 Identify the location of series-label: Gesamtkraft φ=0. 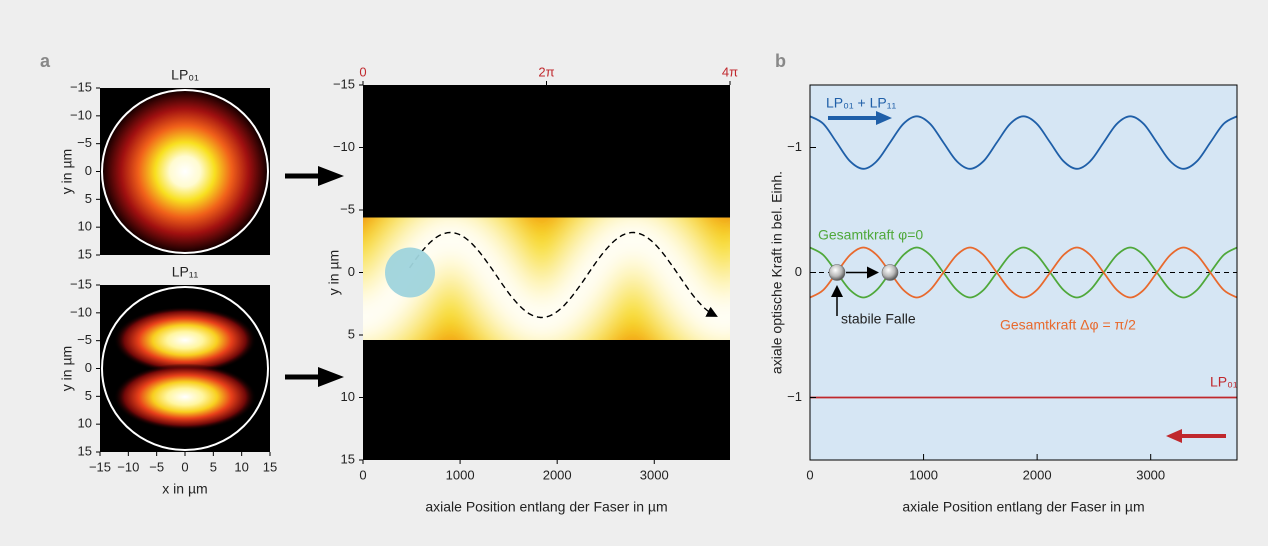
(870, 235).